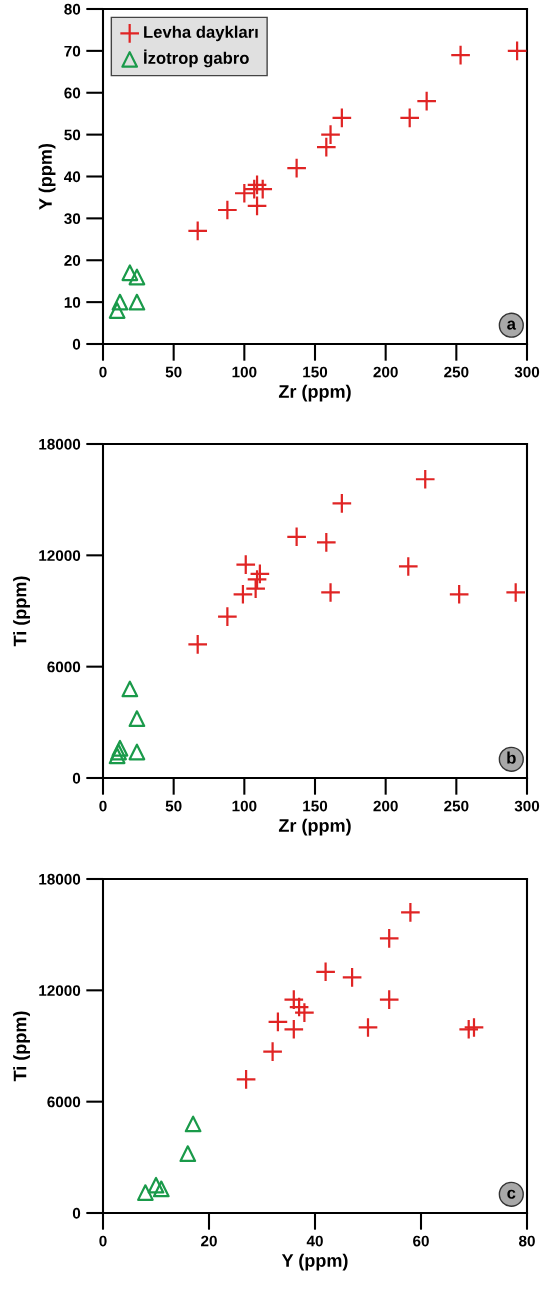  I want to click on y-tick-label: 60, so click(72, 93).